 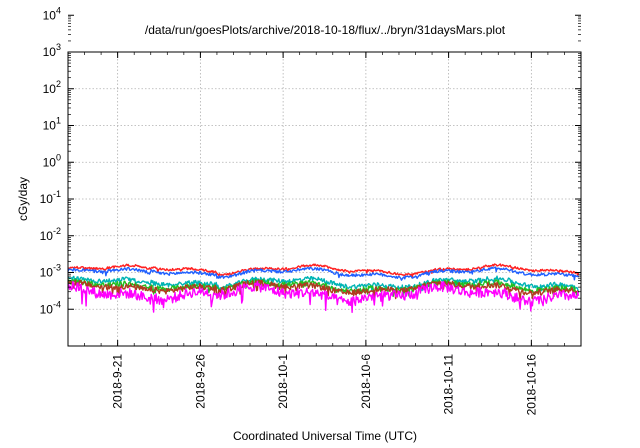 I want to click on y-tick-label: 10⁻¹, so click(x=50, y=197).